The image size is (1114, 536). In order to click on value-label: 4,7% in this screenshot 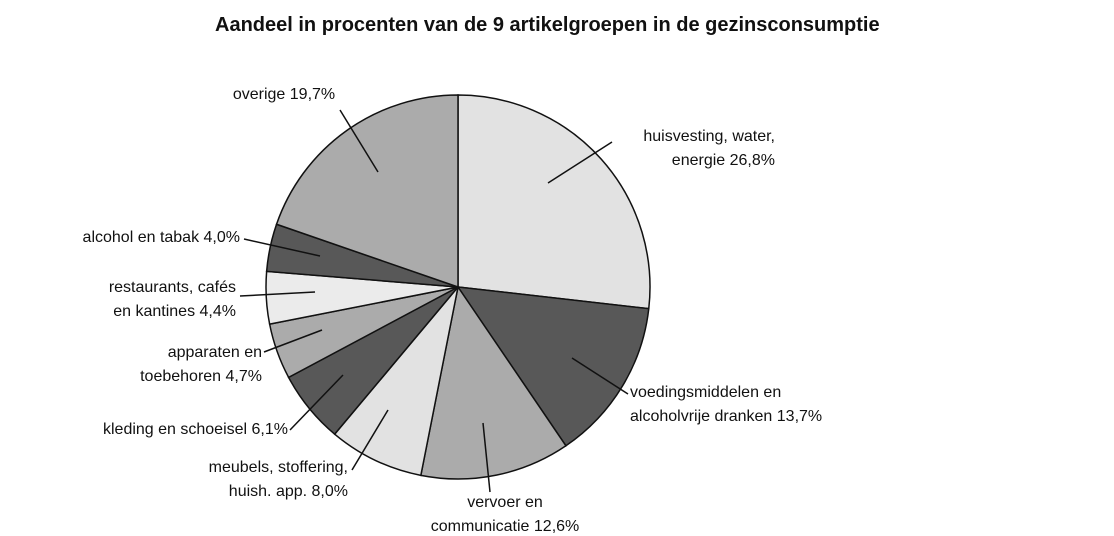, I will do `click(243, 376)`.